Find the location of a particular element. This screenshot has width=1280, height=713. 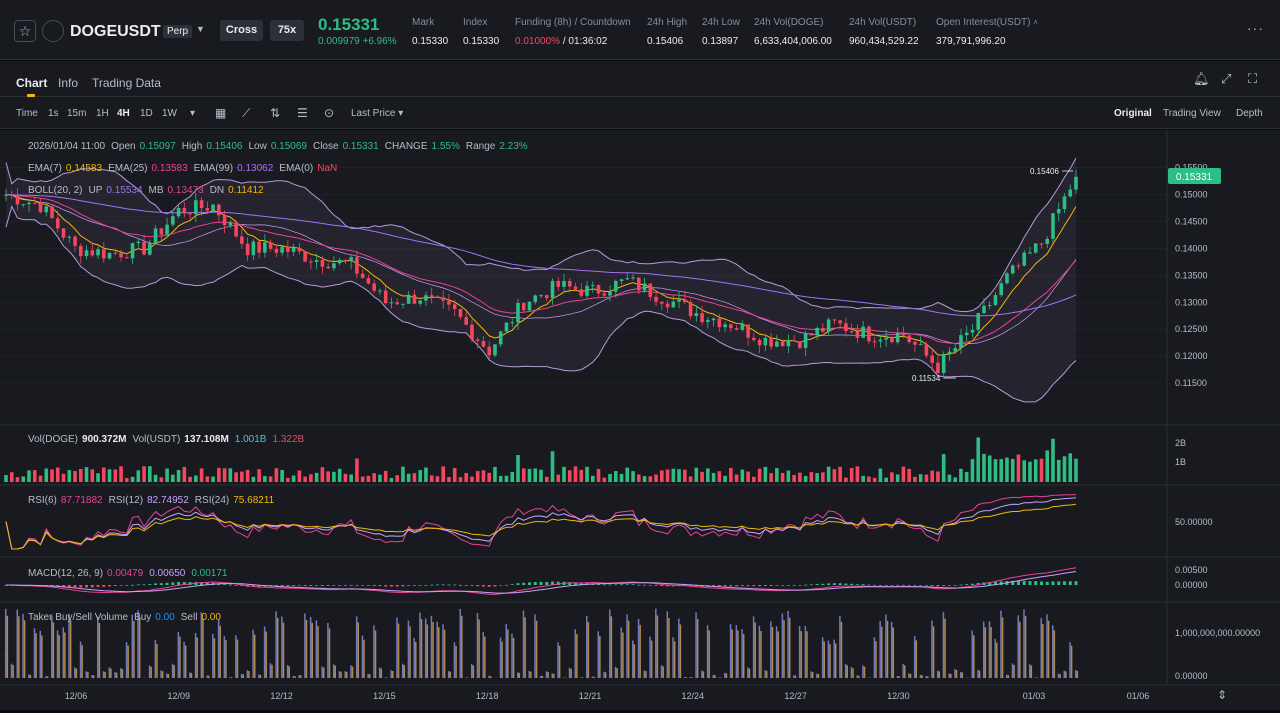

calendar-icon: ▦ is located at coordinates (220, 113).